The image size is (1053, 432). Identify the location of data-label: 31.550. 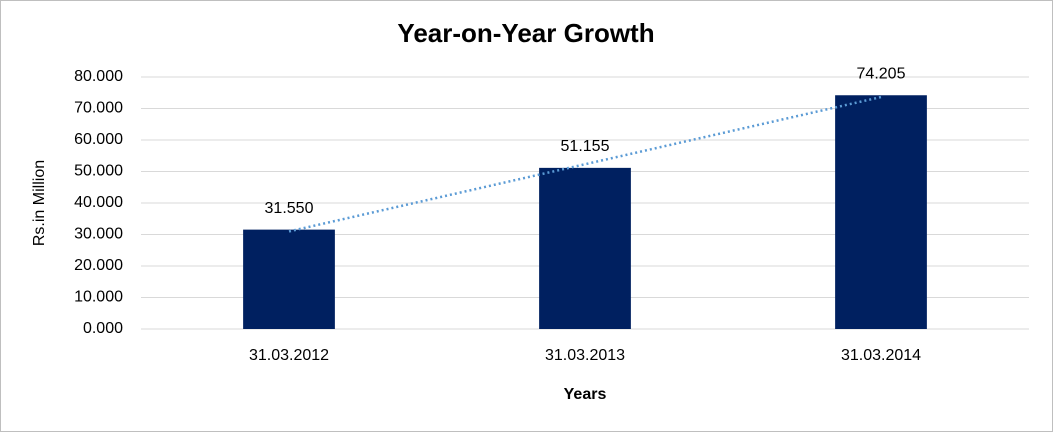
(289, 208).